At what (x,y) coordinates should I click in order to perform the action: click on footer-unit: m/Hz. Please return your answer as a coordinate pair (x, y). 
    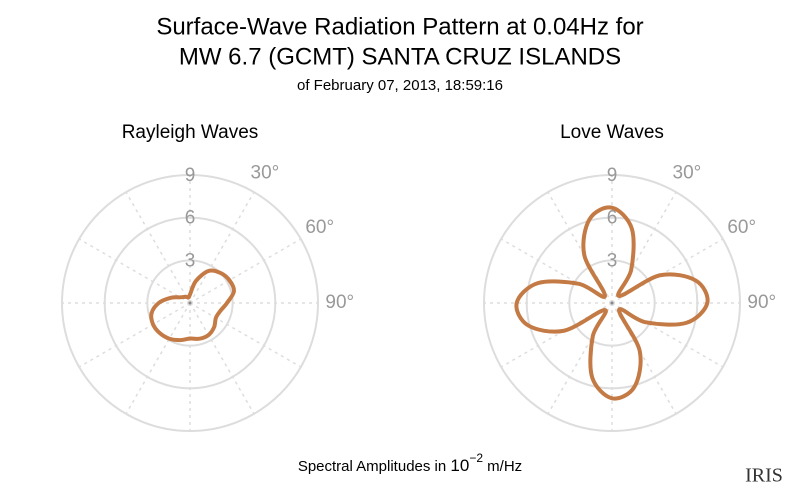
    Looking at the image, I should click on (502, 466).